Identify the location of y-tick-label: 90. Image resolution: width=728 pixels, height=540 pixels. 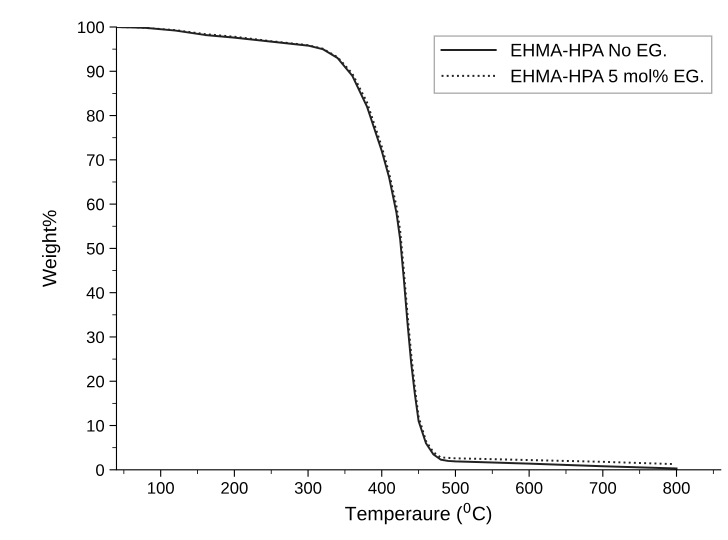
(95, 72).